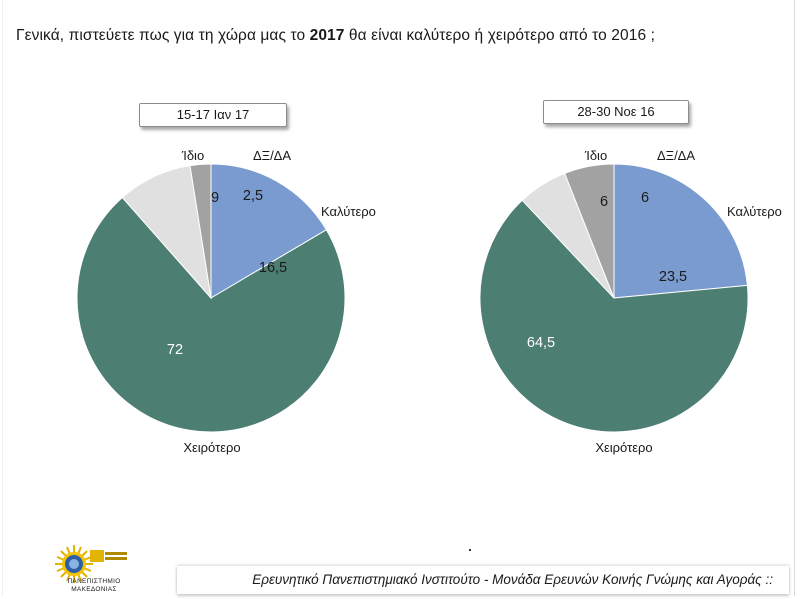 The image size is (800, 599). What do you see at coordinates (754, 211) in the screenshot?
I see `category-label-nov16-better: Καλύτερο` at bounding box center [754, 211].